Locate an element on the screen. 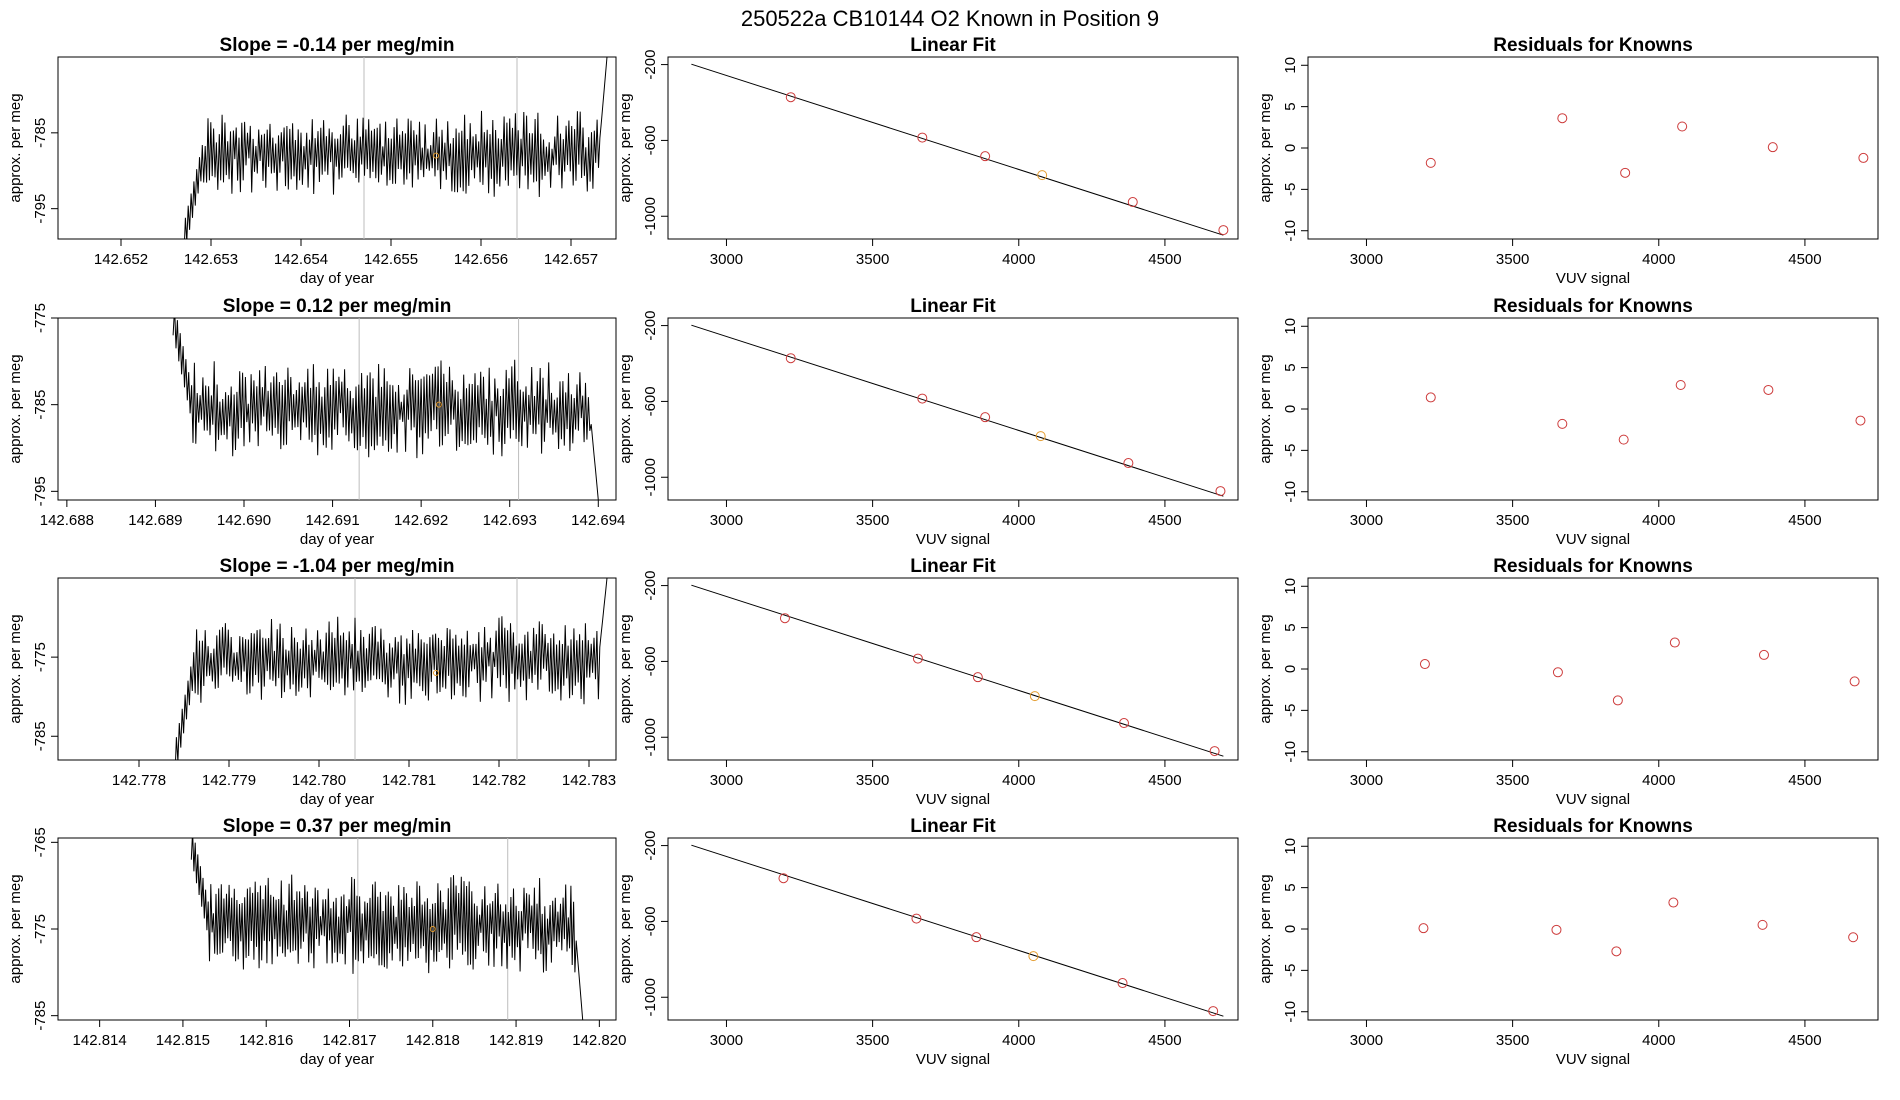 This screenshot has width=1900, height=1100. x-tick-label: 142.691 is located at coordinates (332, 520).